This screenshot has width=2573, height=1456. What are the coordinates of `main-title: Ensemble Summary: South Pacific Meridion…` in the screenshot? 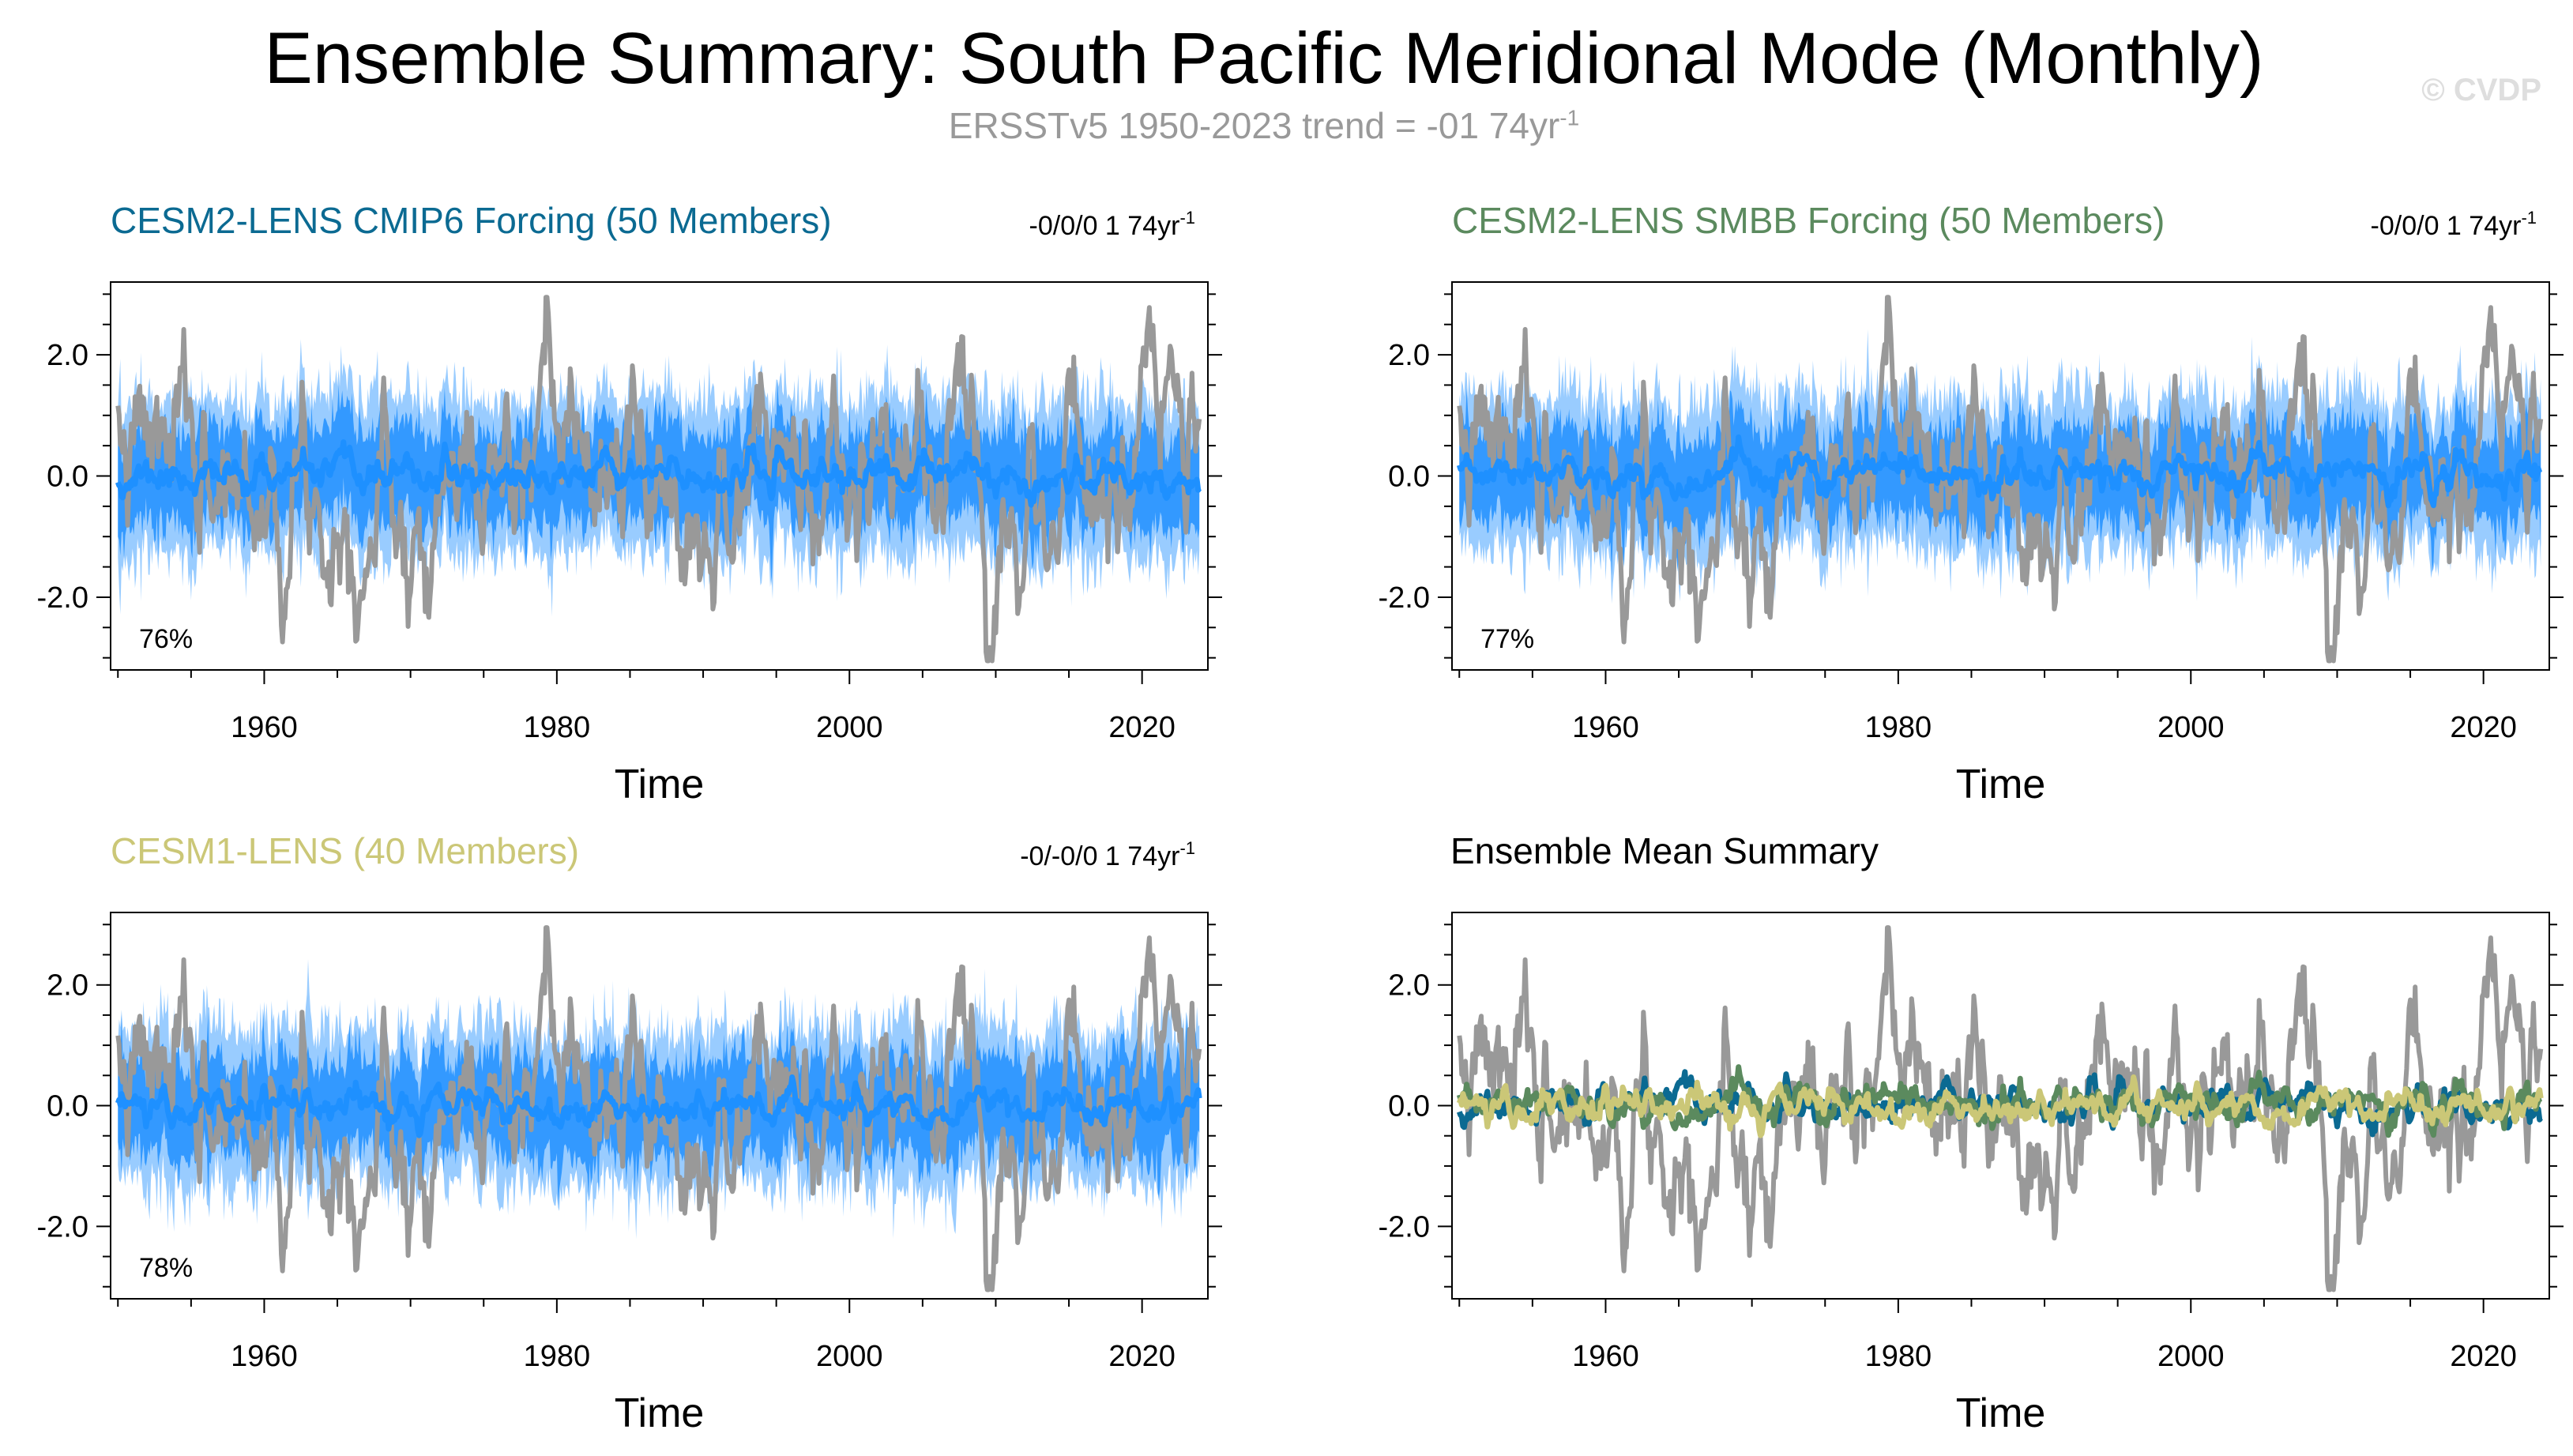 It's located at (1264, 58).